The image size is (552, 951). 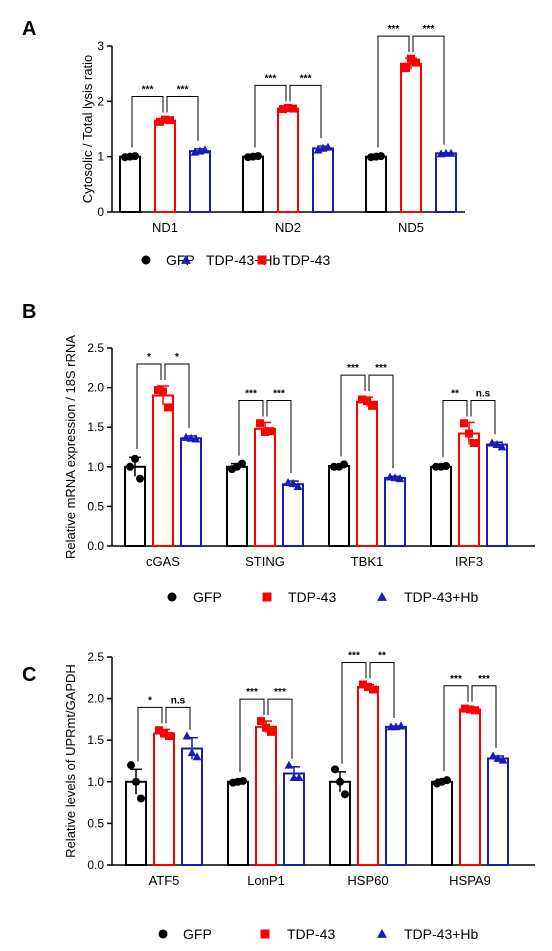 I want to click on x-tick-label: ND5, so click(x=411, y=227).